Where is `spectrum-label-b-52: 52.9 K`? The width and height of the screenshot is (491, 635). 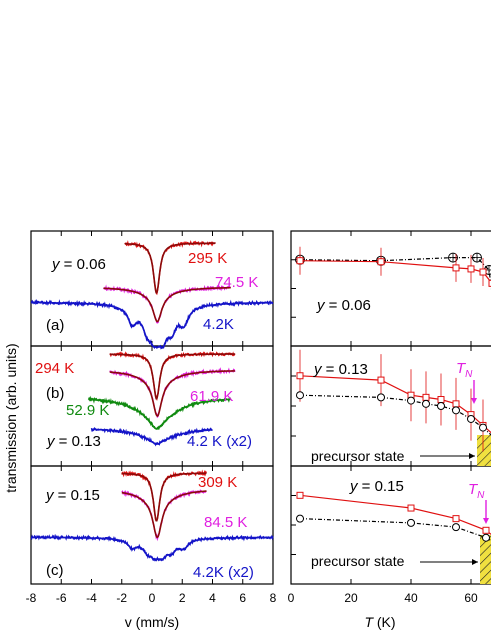
spectrum-label-b-52: 52.9 K is located at coordinates (87, 410).